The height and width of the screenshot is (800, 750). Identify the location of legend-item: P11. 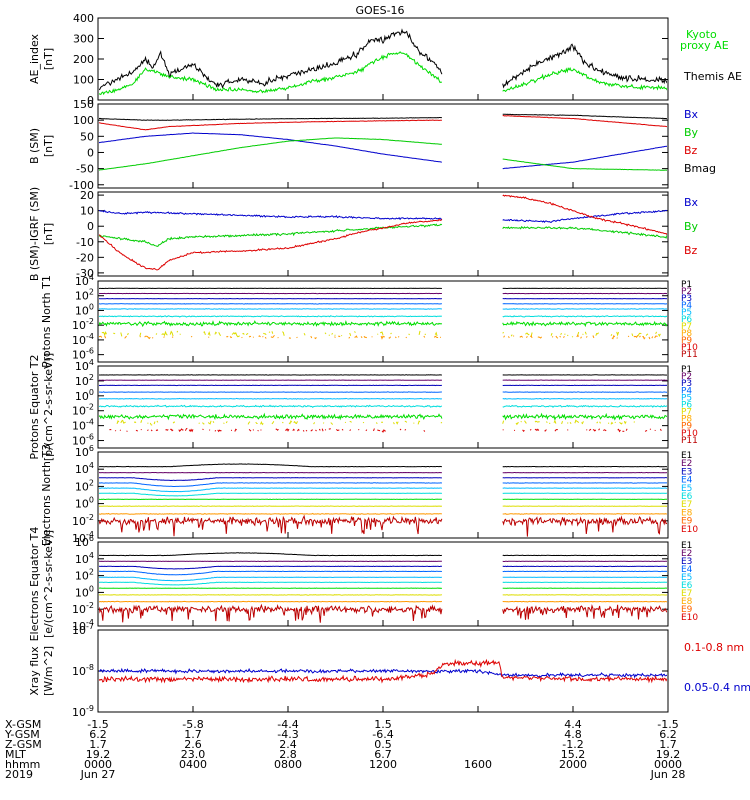
(689, 441).